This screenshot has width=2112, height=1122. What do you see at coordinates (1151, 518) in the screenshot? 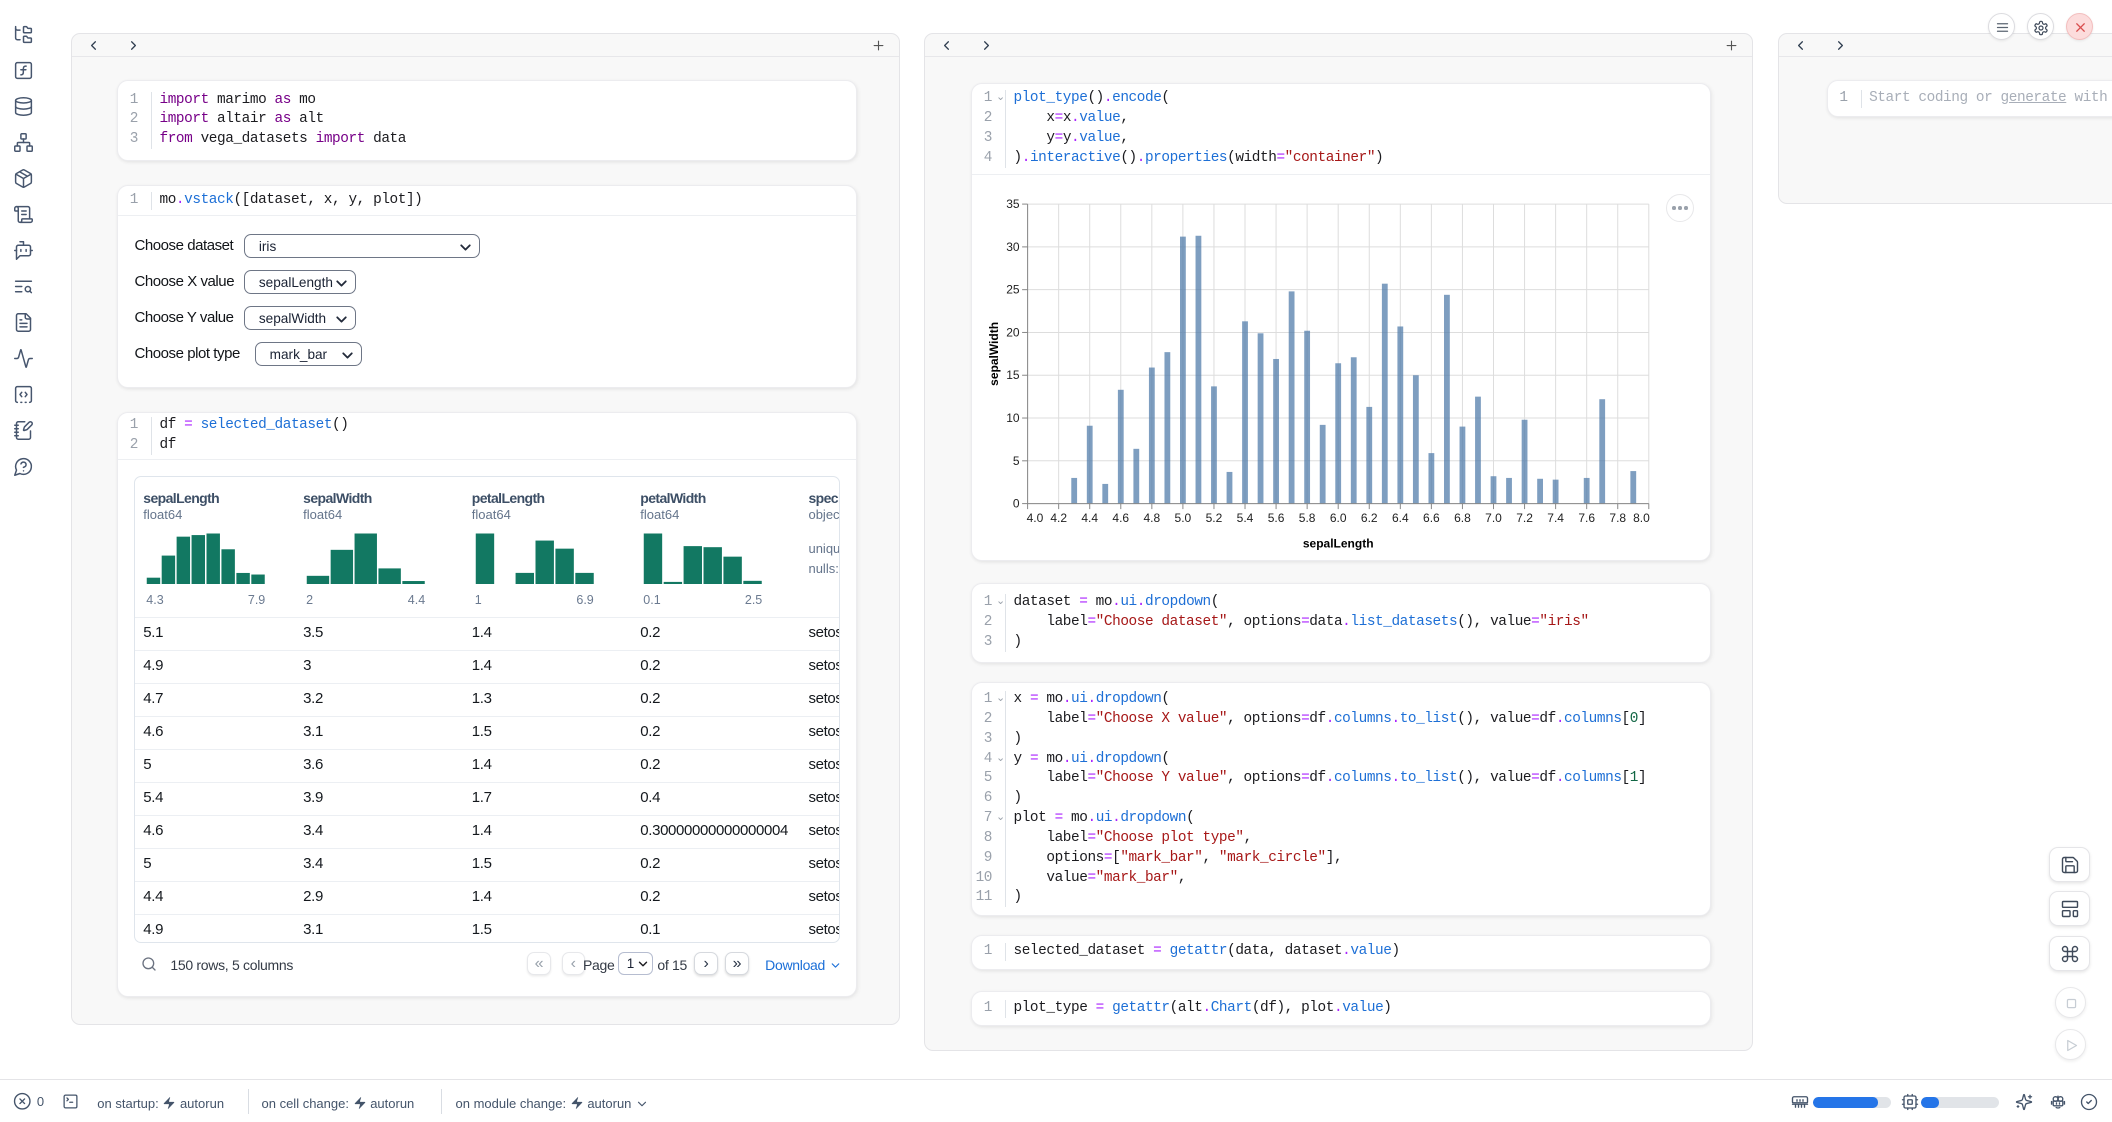
I see `svg-text: 4.8` at bounding box center [1151, 518].